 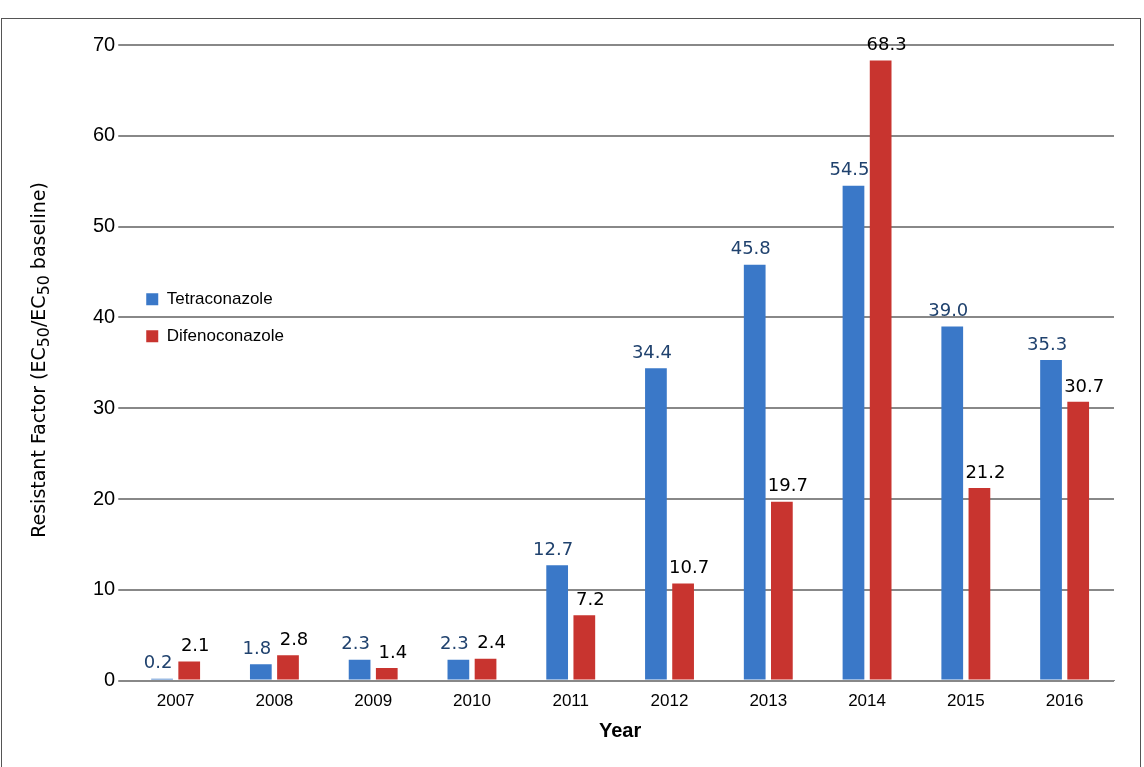 I want to click on x-tick-label: 2008, so click(x=274, y=701).